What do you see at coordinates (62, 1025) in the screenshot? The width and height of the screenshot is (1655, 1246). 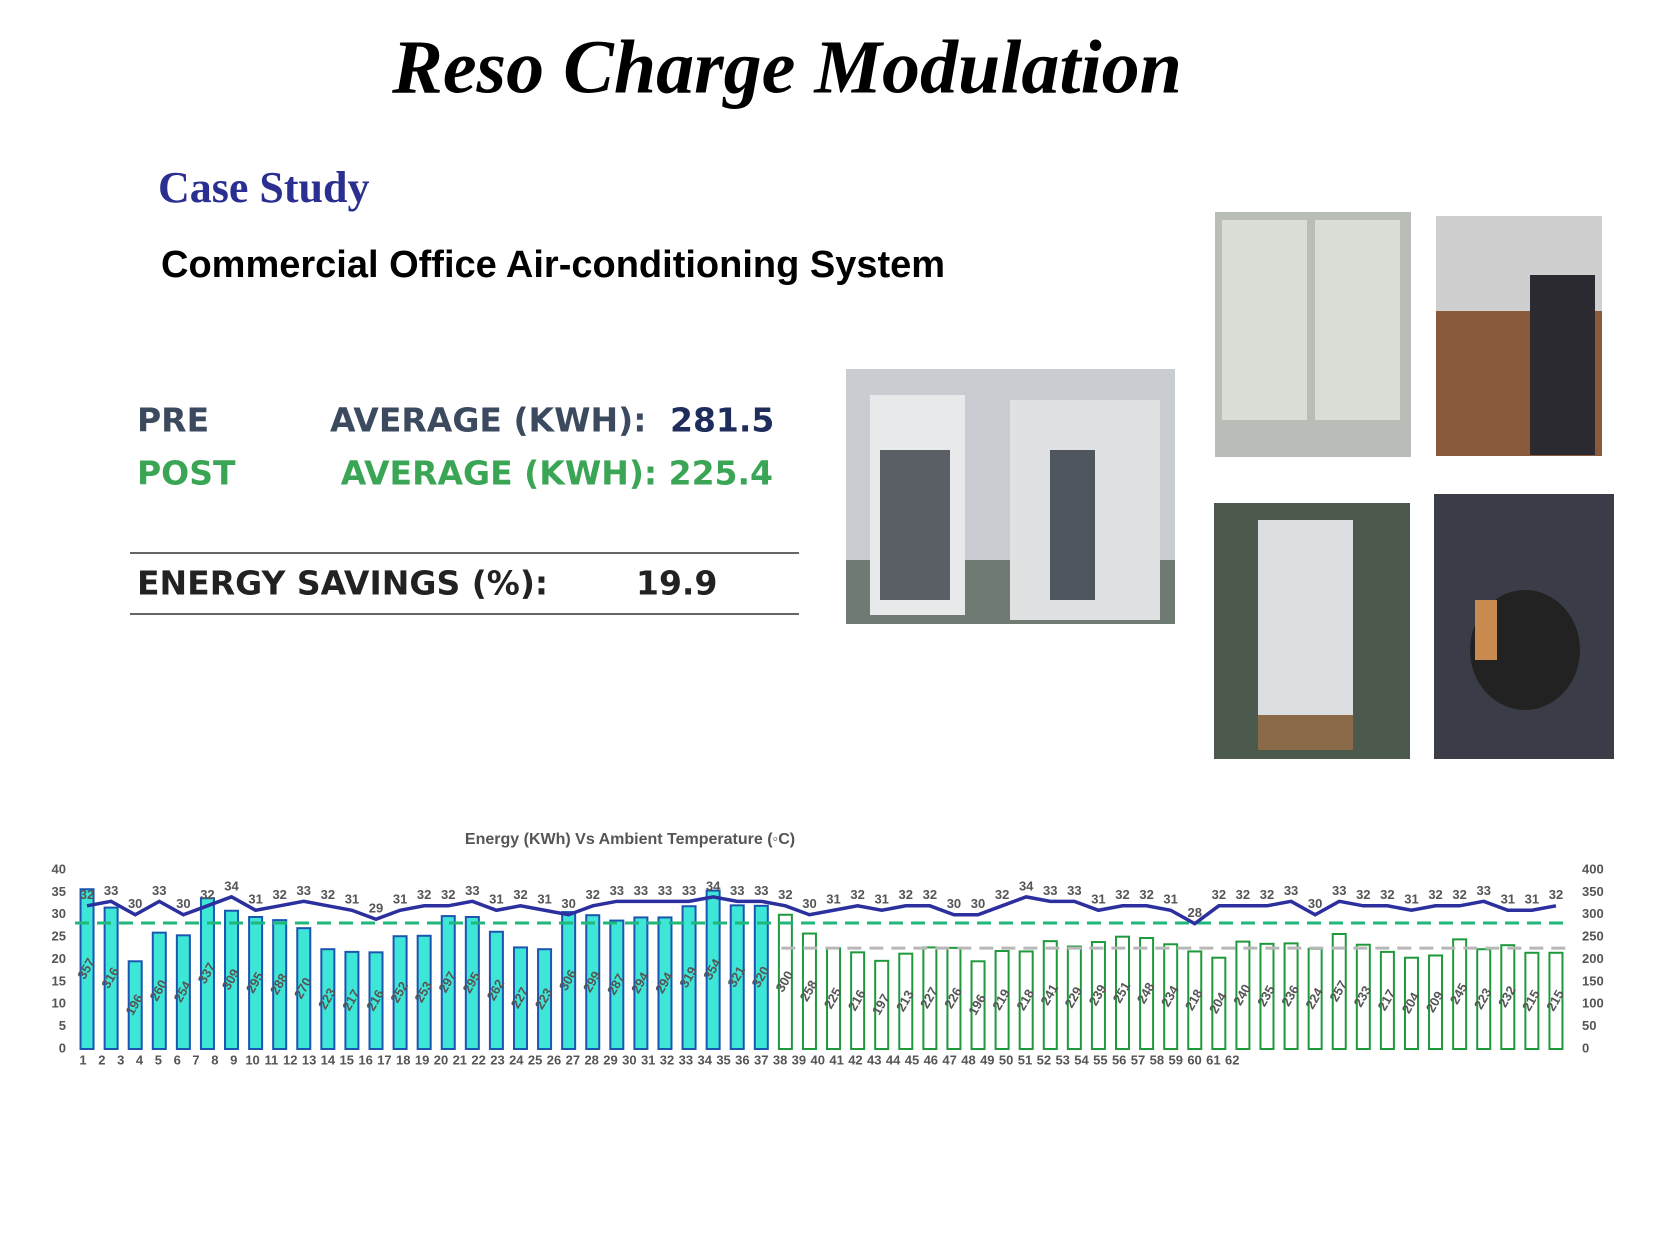 I see `y-tick-label: 5` at bounding box center [62, 1025].